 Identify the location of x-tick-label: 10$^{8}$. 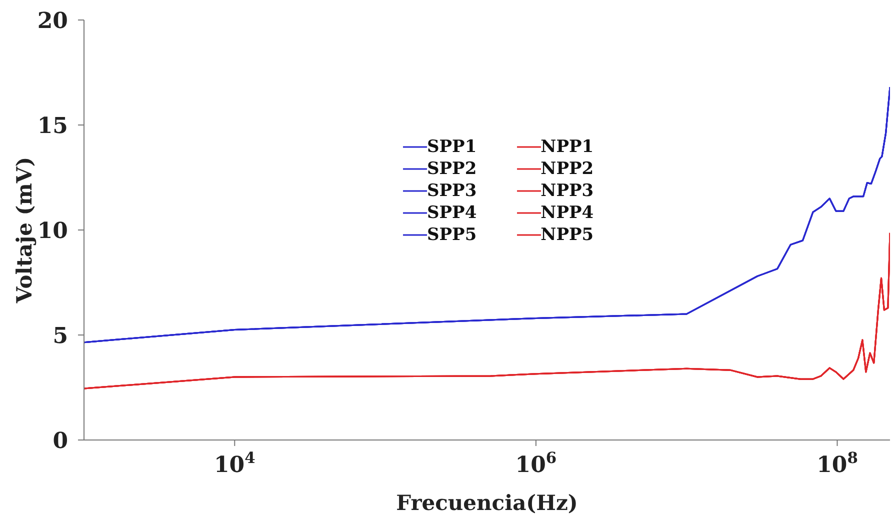
(837, 463).